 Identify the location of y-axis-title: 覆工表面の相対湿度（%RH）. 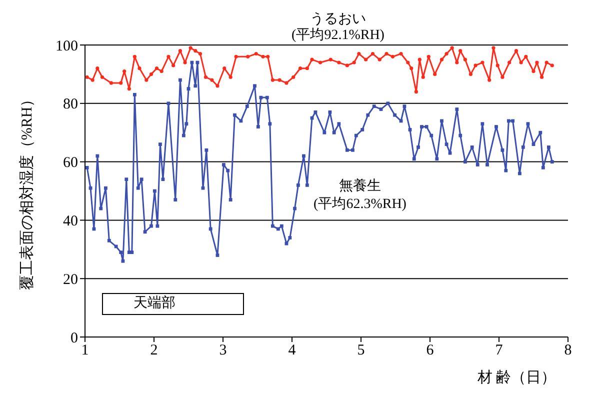
(27, 191).